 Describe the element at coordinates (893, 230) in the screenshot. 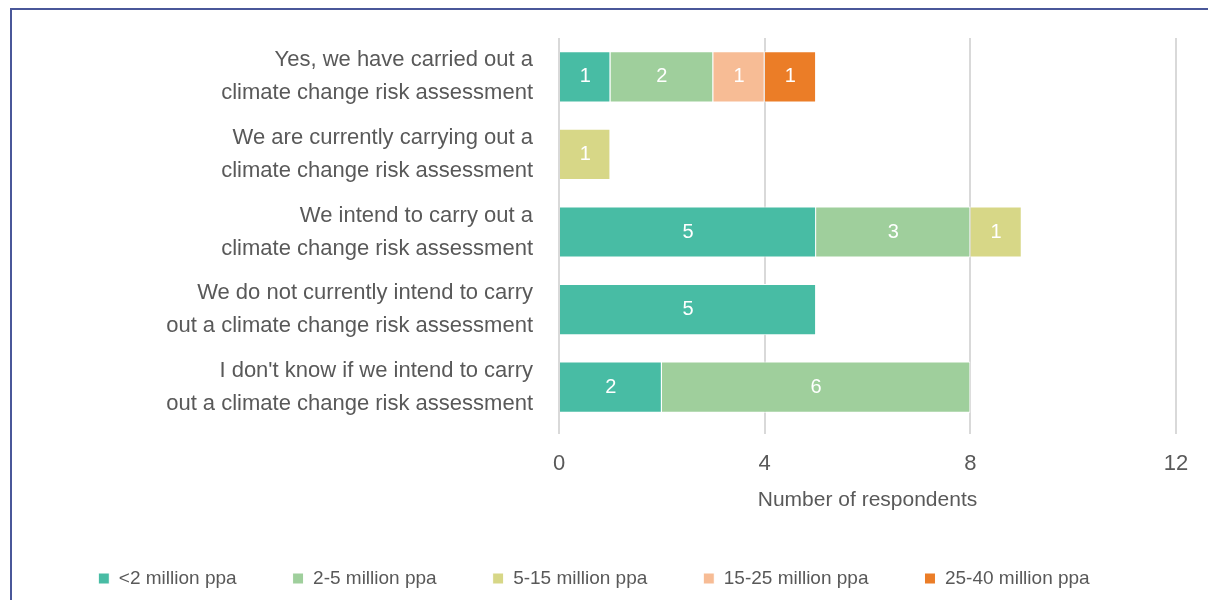

I see `data-label: 3` at that location.